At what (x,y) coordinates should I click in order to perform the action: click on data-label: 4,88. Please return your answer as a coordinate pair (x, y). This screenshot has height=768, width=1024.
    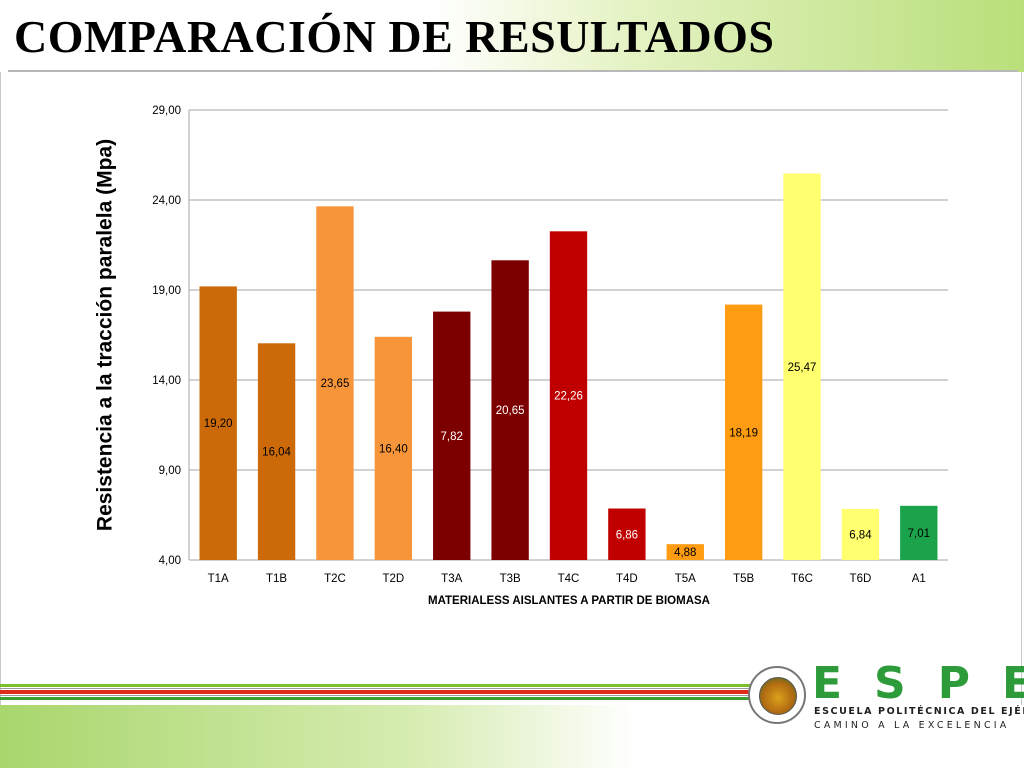
    Looking at the image, I should click on (685, 553).